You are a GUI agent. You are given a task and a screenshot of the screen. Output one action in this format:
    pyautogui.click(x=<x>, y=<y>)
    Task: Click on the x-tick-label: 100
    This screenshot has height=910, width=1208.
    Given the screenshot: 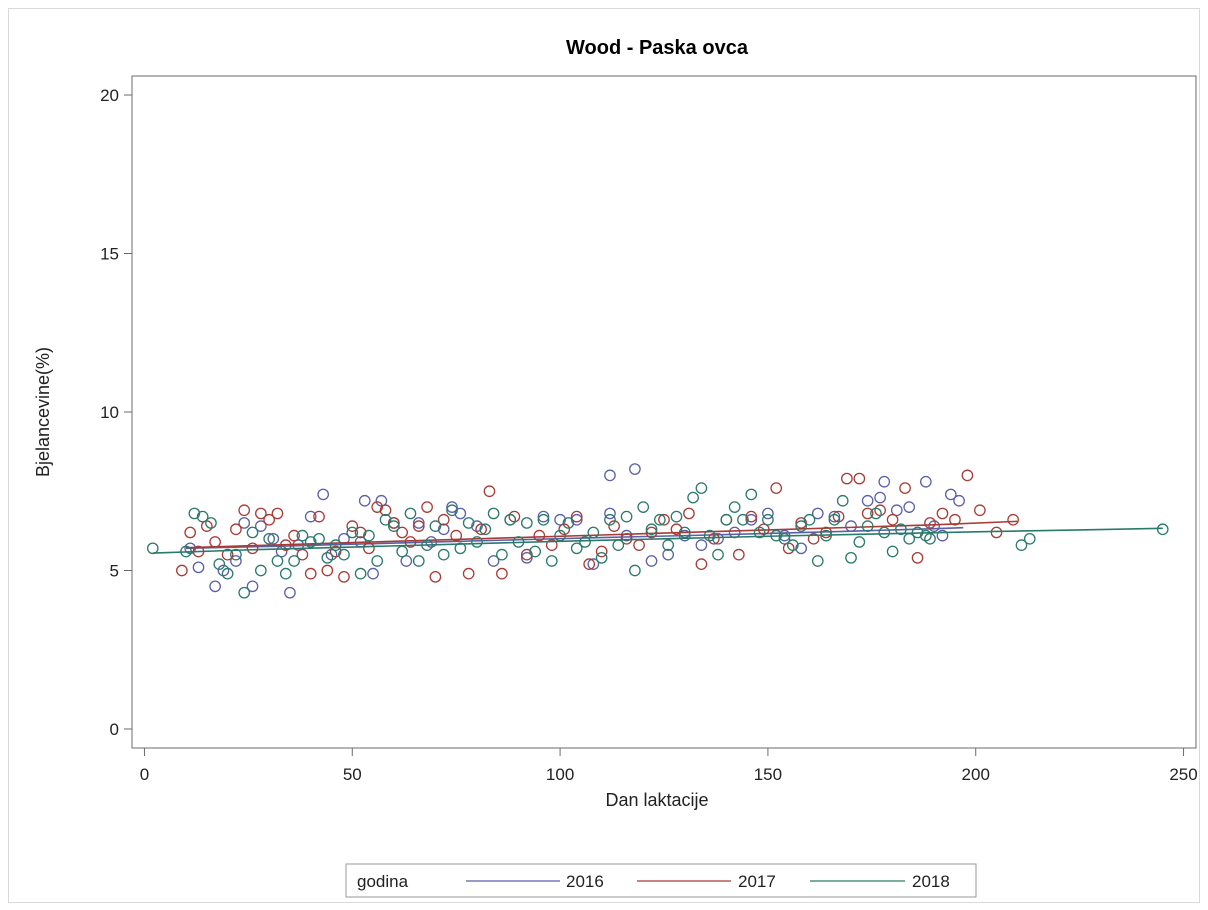 What is the action you would take?
    pyautogui.click(x=560, y=774)
    